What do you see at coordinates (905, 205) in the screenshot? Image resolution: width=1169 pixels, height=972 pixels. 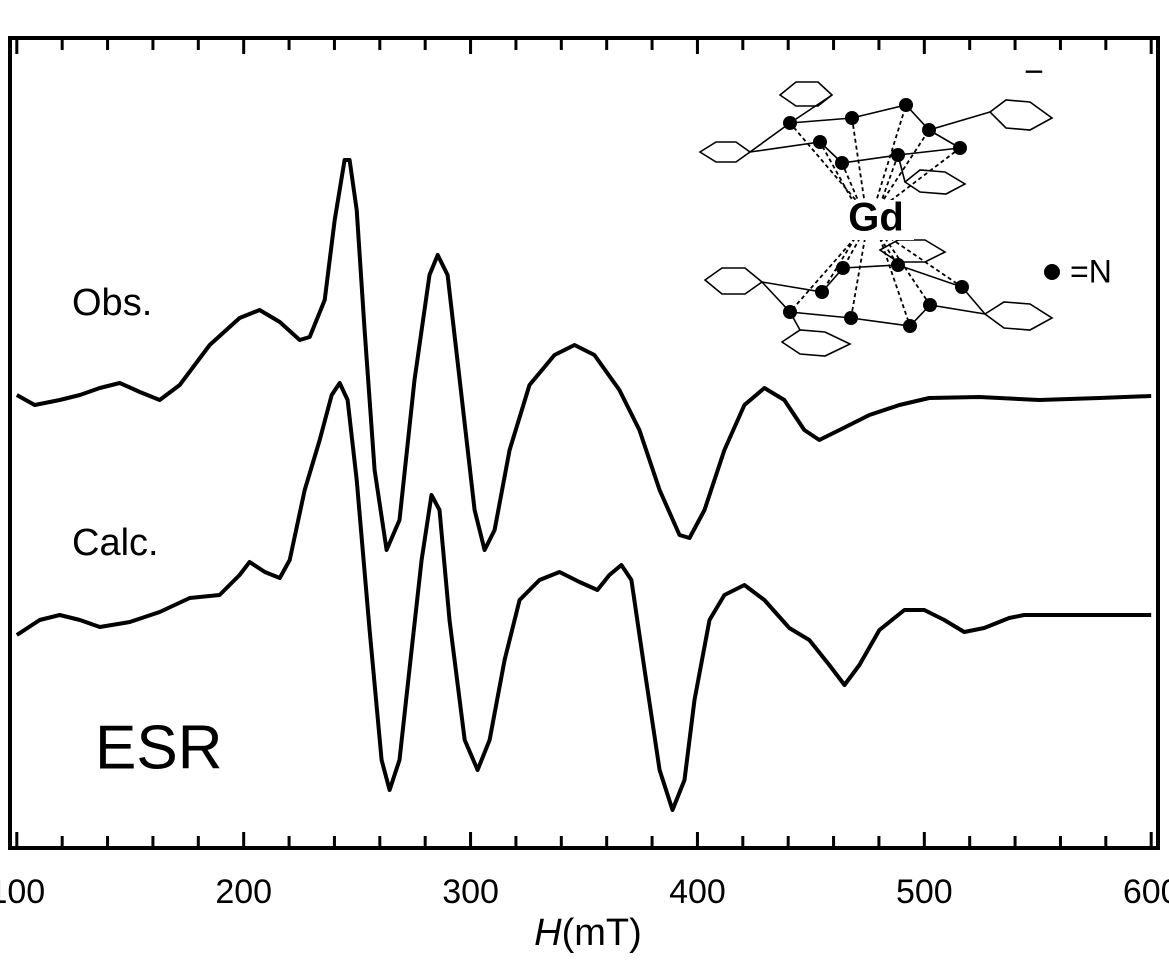 I see `molecule-inset: Gd =N −` at bounding box center [905, 205].